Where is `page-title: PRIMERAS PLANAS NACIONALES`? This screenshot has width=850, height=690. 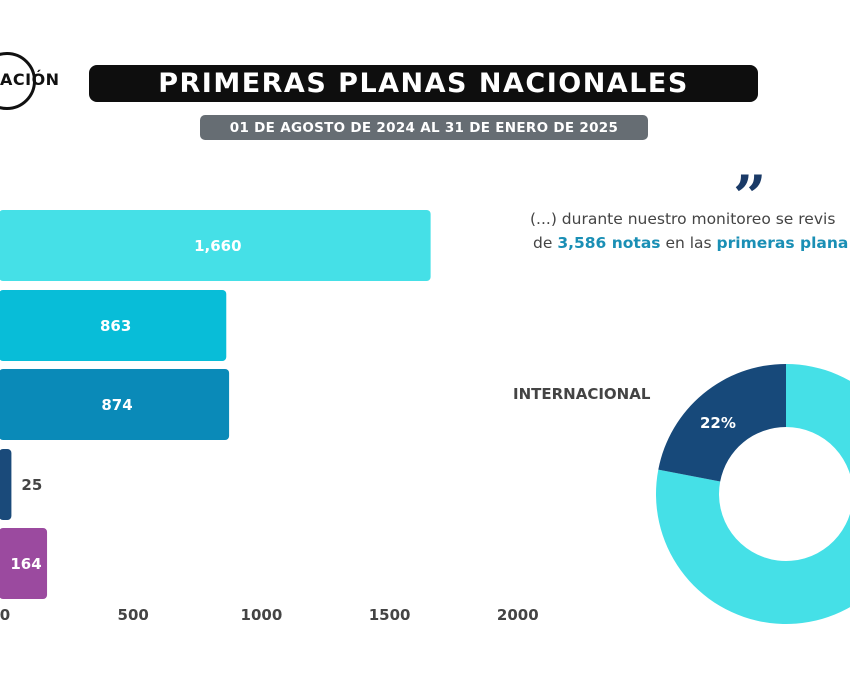 page-title: PRIMERAS PLANAS NACIONALES is located at coordinates (423, 83).